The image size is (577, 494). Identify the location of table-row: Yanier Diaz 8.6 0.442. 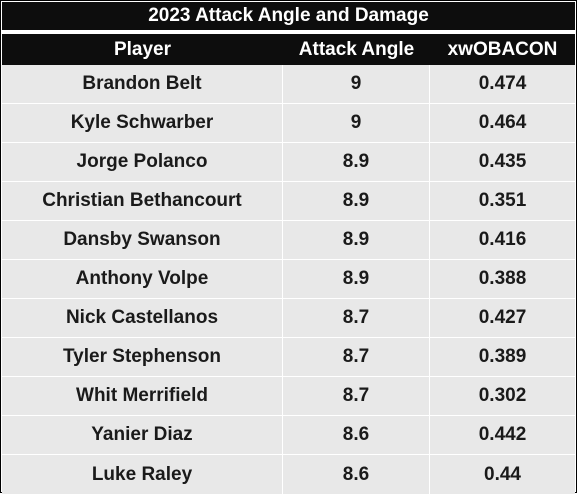
(288, 435).